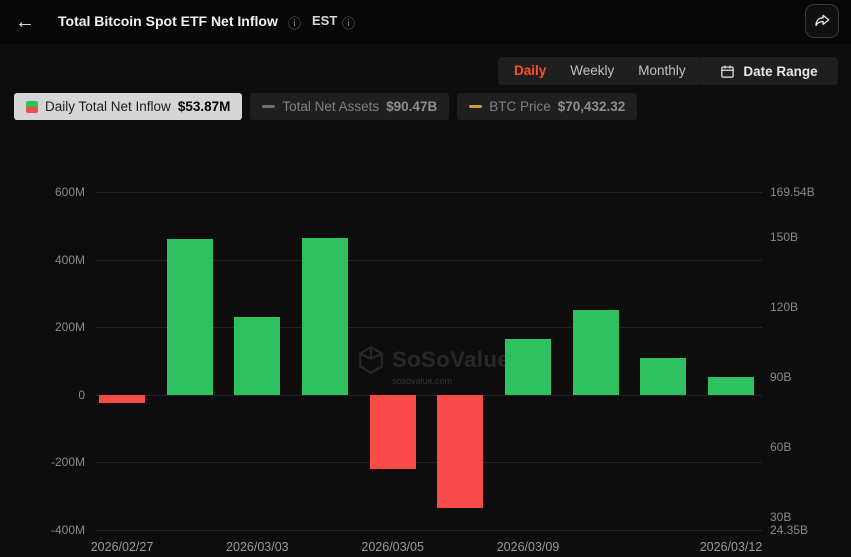 Image resolution: width=851 pixels, height=557 pixels. Describe the element at coordinates (325, 20) in the screenshot. I see `timezone-label: EST` at that location.